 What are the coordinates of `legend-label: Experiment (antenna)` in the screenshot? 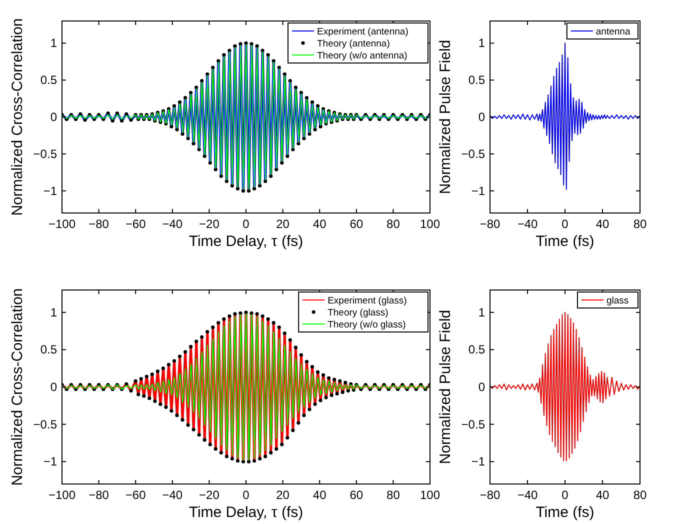 It's located at (362, 32).